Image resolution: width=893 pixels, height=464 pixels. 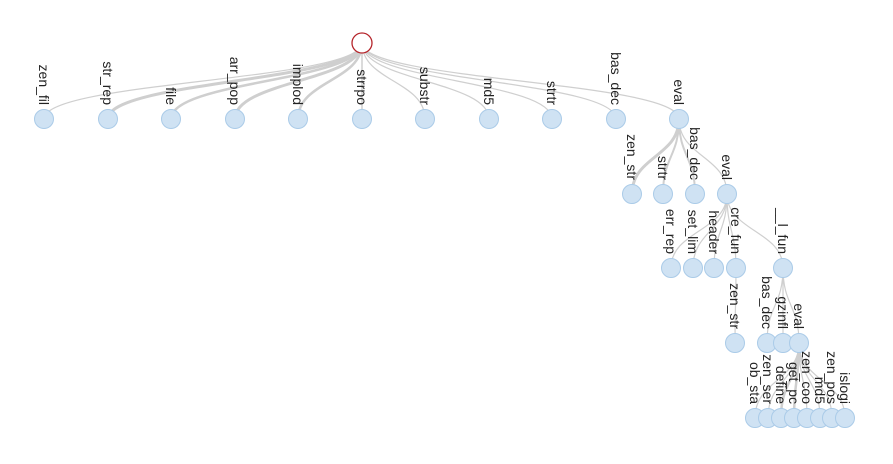 I want to click on tree-node-cre-fun: cre_fun, so click(x=736, y=242).